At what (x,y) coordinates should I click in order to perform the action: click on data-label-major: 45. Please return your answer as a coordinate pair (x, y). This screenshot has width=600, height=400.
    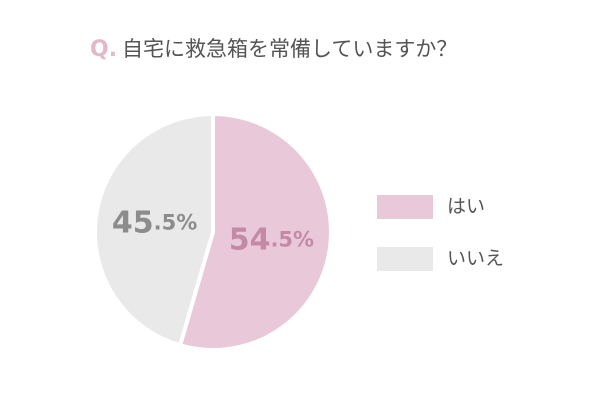
    Looking at the image, I should click on (133, 222).